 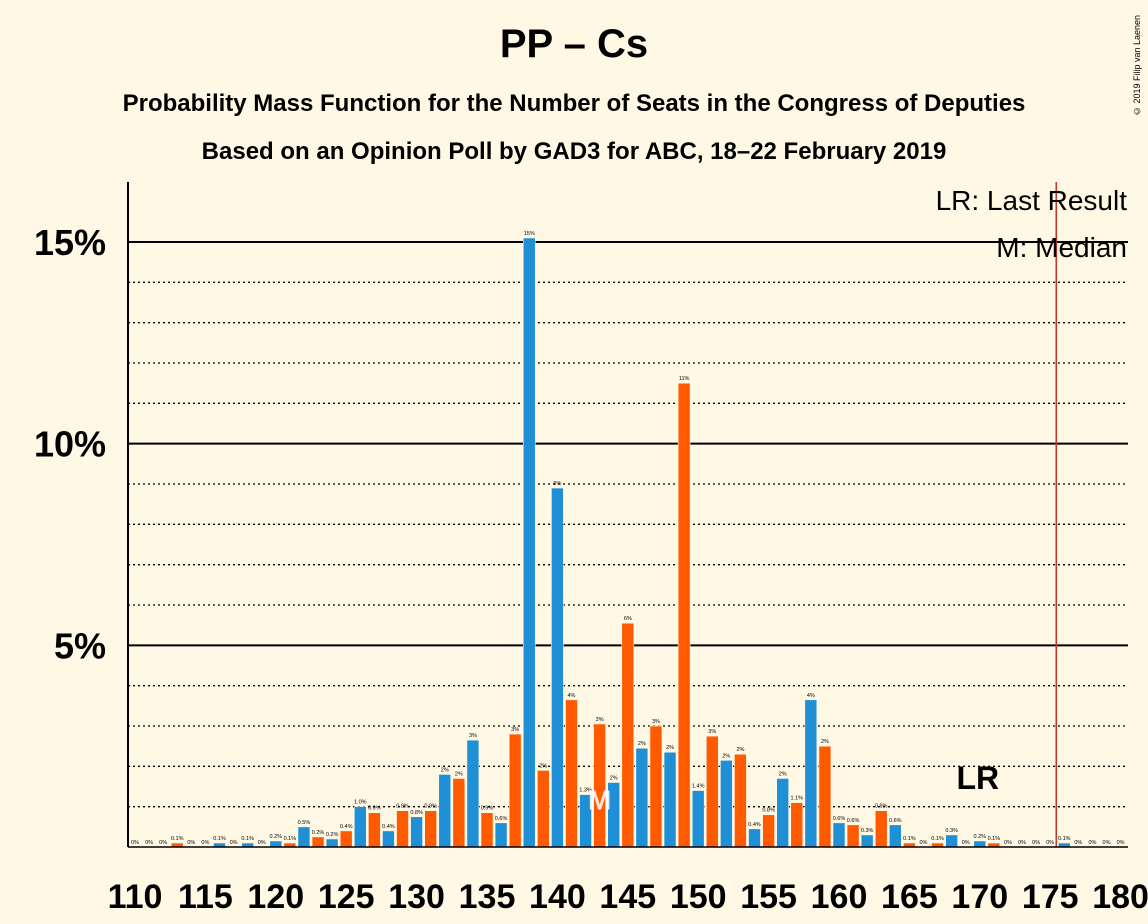 What do you see at coordinates (627, 897) in the screenshot?
I see `x-tick-label: 145` at bounding box center [627, 897].